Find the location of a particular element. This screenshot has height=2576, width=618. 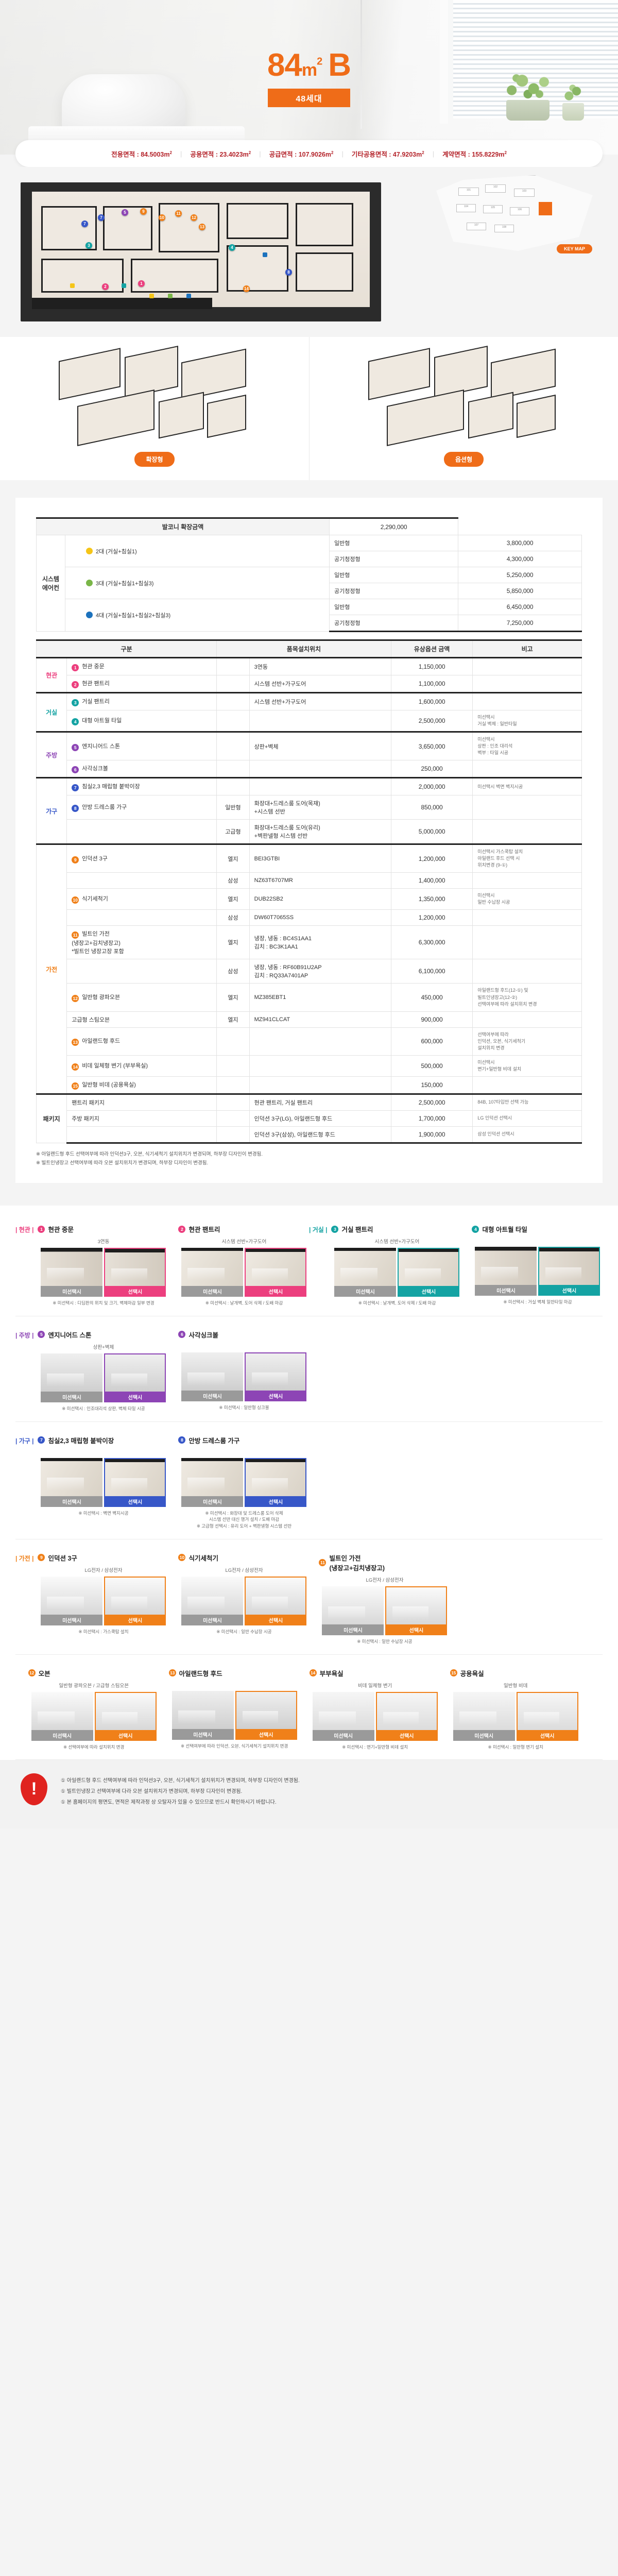

option-card-15: 15 공용욕실 일반형 비데 미선택시 선택시 ※ is located at coordinates (515, 1709).